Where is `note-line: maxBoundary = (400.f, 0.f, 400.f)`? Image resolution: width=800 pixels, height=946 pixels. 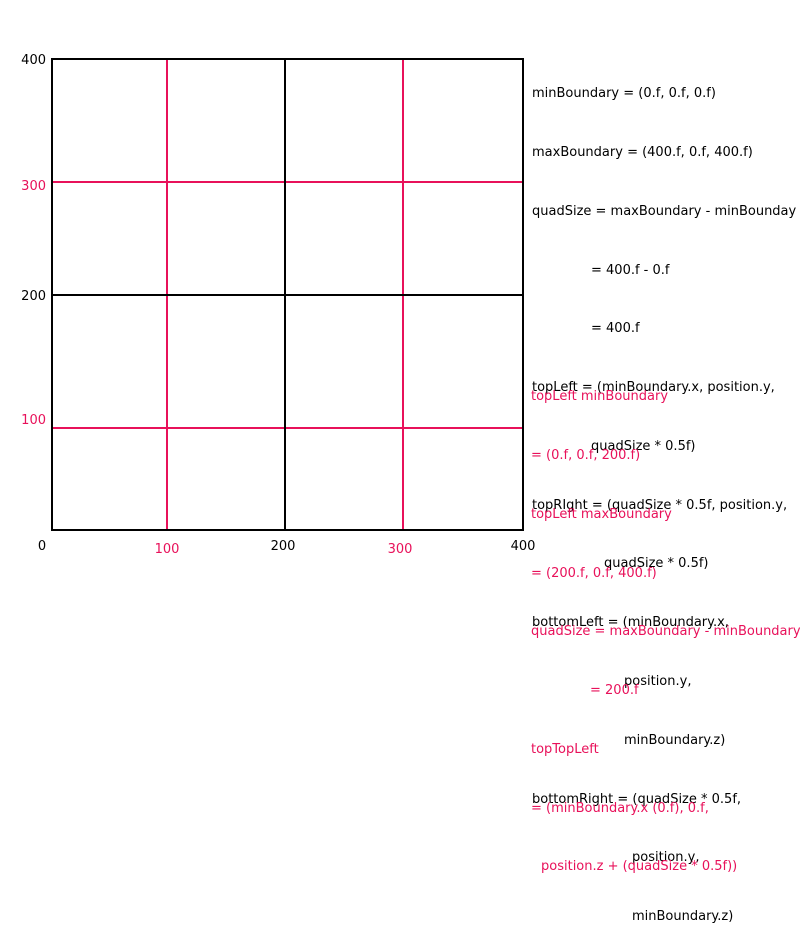
note-line: maxBoundary = (400.f, 0.f, 400.f) is located at coordinates (642, 152).